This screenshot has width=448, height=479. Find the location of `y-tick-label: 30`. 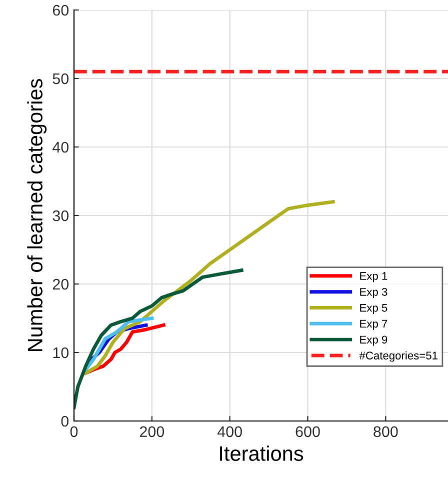

y-tick-label: 30 is located at coordinates (60, 216).